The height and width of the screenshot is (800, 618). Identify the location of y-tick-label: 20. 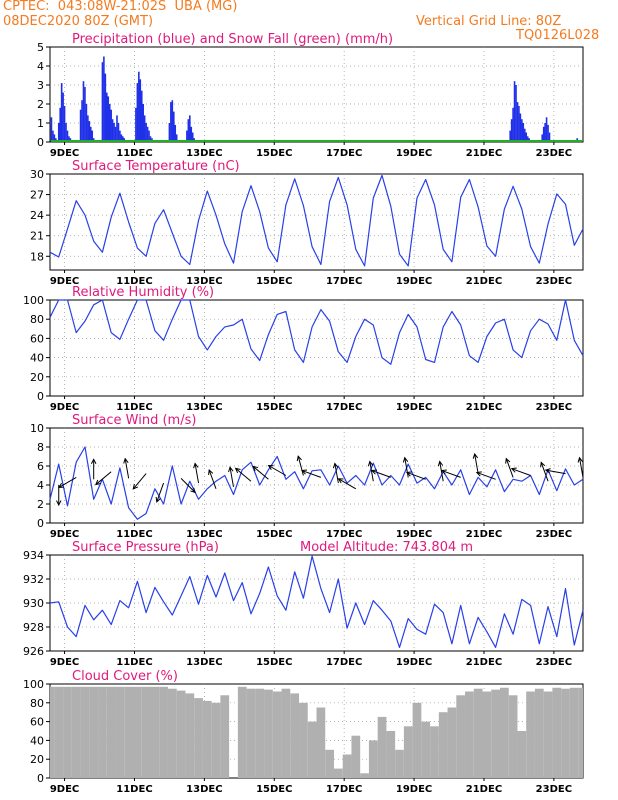
(37, 759).